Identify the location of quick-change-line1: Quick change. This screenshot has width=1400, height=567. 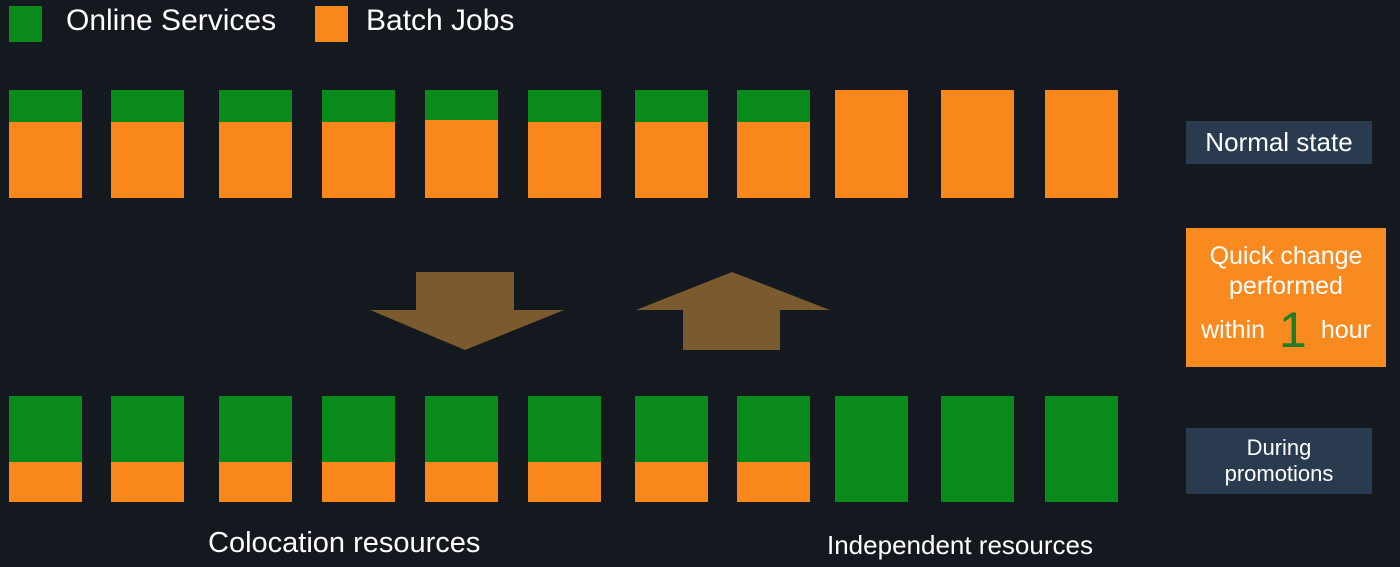
(1286, 255).